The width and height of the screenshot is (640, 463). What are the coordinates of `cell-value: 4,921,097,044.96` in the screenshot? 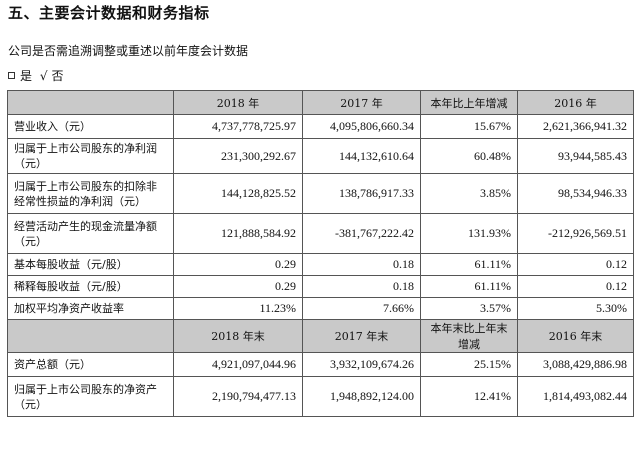 It's located at (238, 364).